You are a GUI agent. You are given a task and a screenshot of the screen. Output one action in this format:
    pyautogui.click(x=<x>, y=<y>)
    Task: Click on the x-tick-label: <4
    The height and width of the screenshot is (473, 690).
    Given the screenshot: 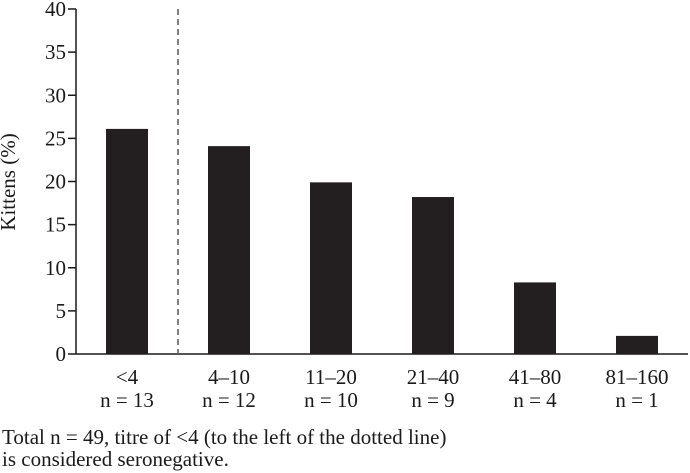 What is the action you would take?
    pyautogui.click(x=127, y=377)
    